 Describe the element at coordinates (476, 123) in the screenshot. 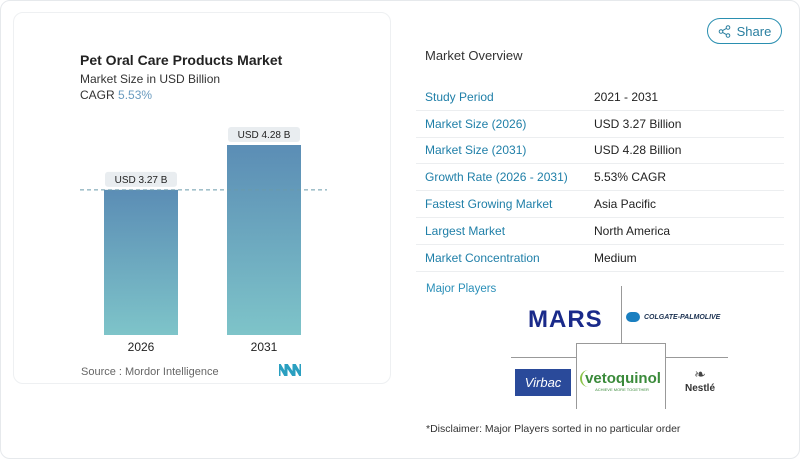

I see `row-label: Market Size (2026)` at that location.